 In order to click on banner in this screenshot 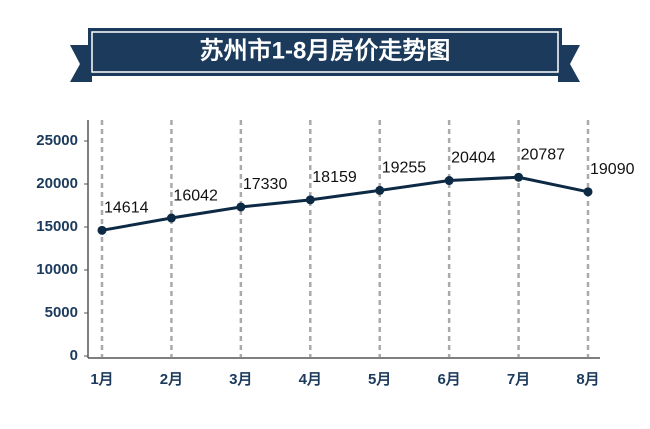, I will do `click(325, 52)`.